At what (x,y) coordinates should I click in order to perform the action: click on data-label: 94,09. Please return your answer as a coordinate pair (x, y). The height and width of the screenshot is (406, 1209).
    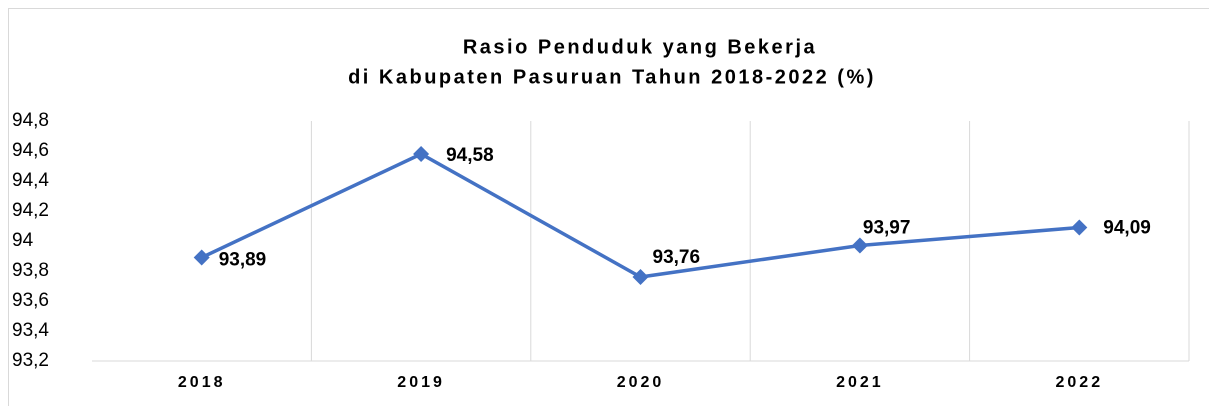
    Looking at the image, I should click on (1127, 228).